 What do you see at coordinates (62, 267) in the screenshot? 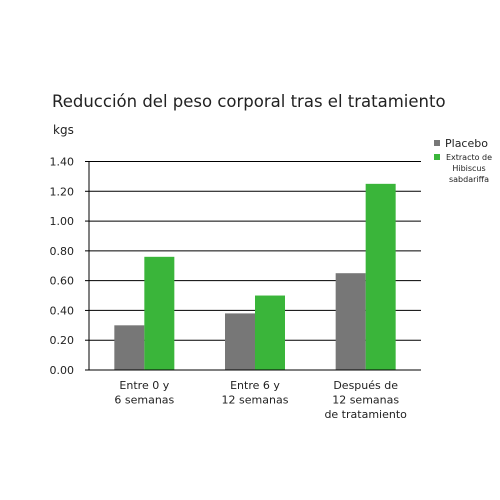
I see `y-axis-ticks: 0.00 0.20 0.40 0.60 0.80 1.00 1.20 1.40` at bounding box center [62, 267].